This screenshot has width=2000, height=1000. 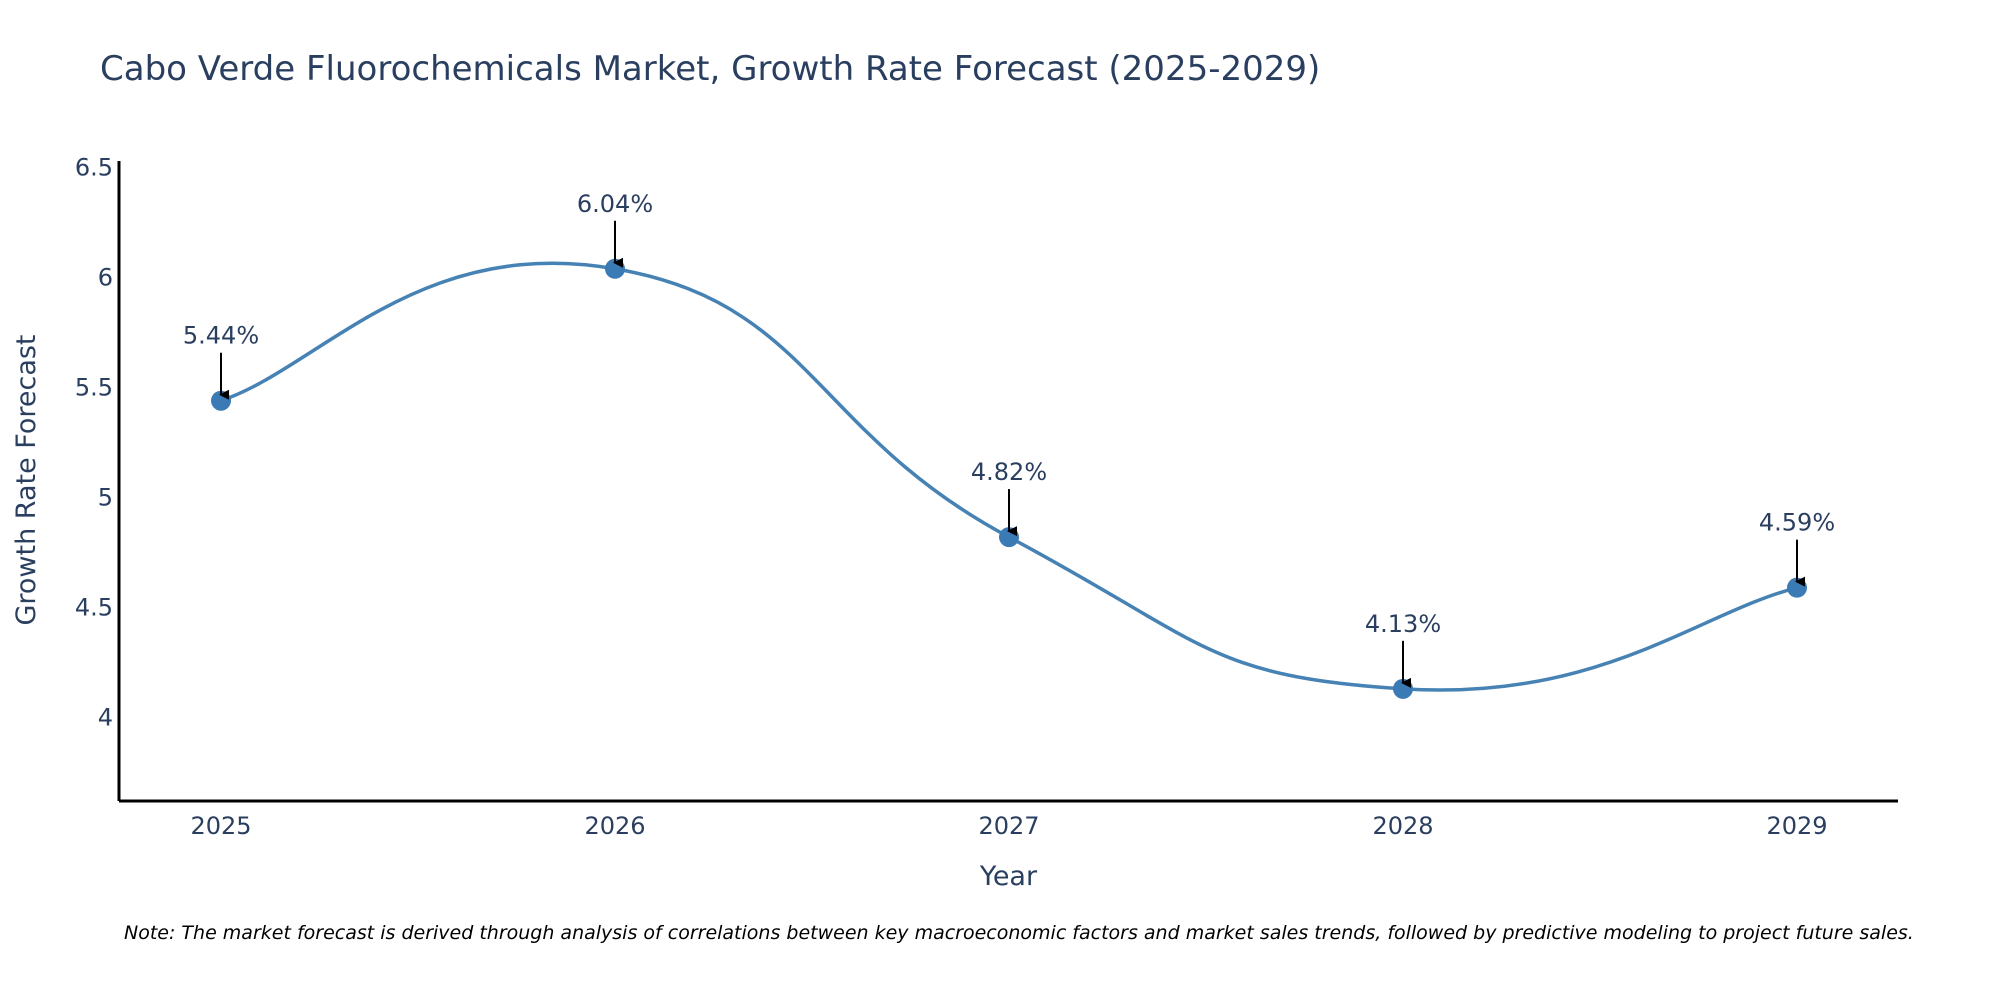 What do you see at coordinates (221, 336) in the screenshot?
I see `data-label: 5.44%` at bounding box center [221, 336].